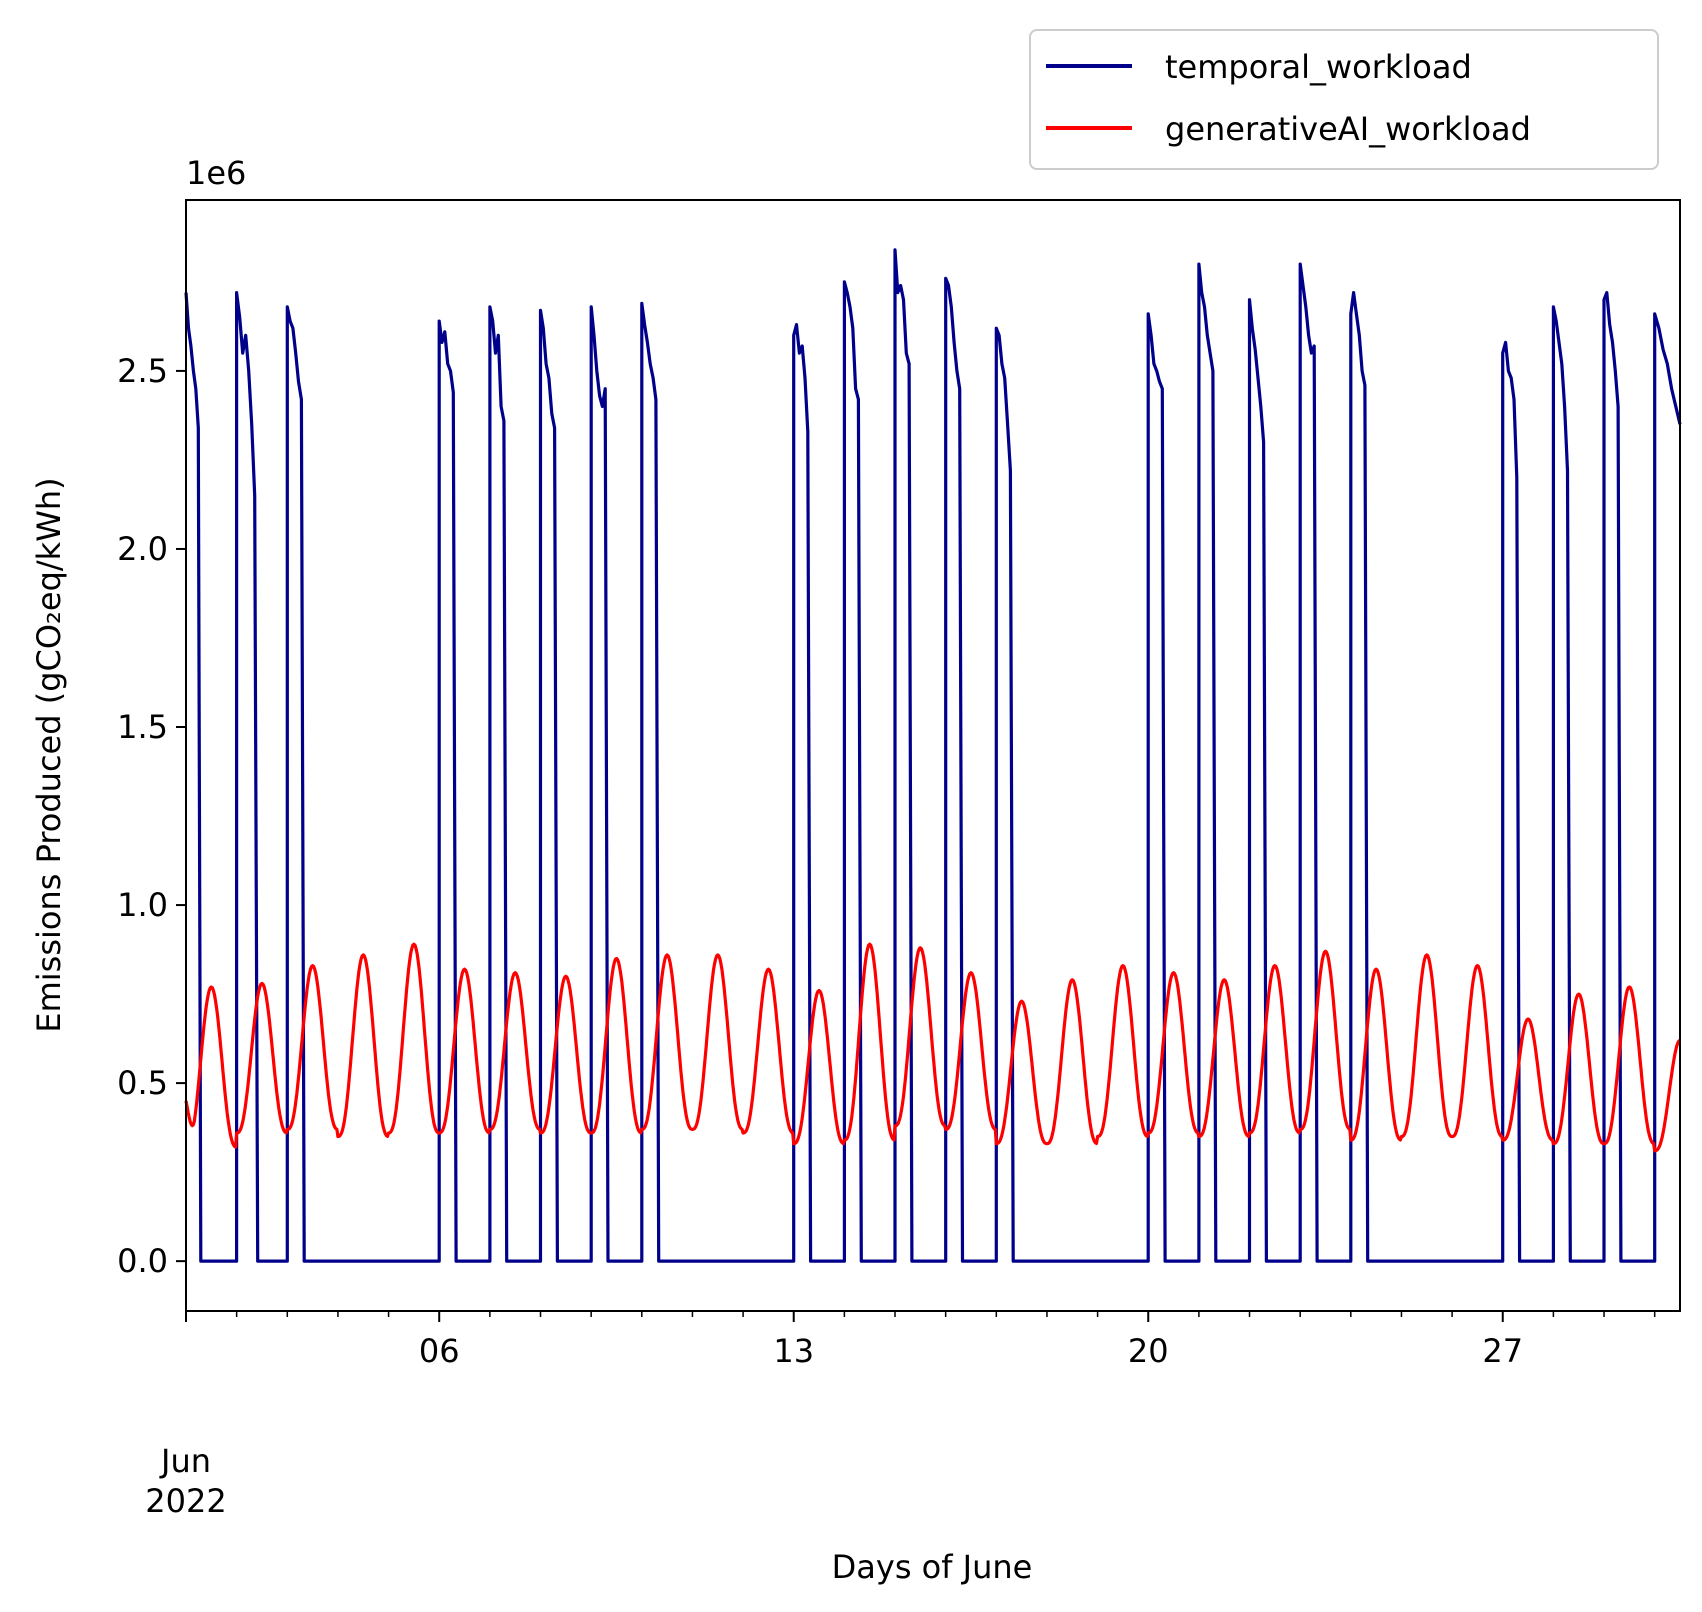 This screenshot has width=1702, height=1612. I want to click on legend-label-temporal: temporal_workload, so click(1318, 67).